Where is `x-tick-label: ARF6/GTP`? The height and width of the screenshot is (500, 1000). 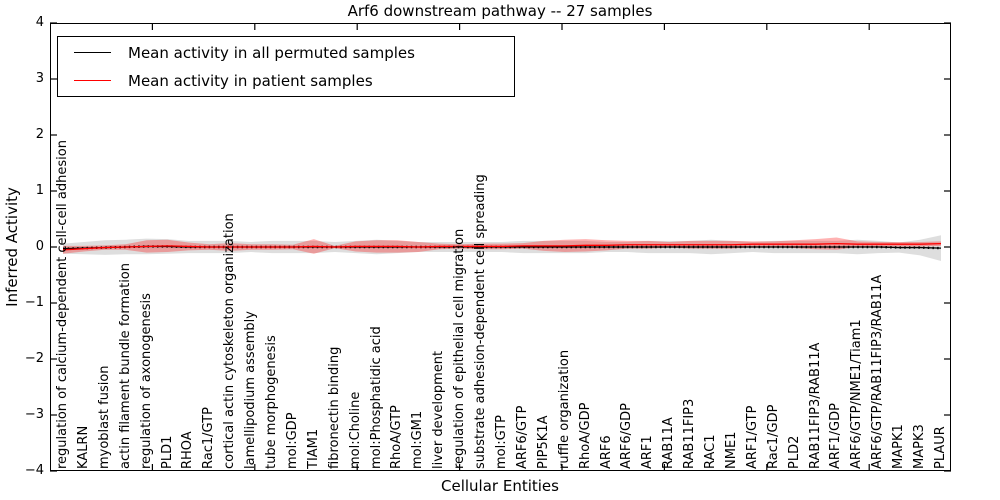
x-tick-label: ARF6/GTP is located at coordinates (522, 437).